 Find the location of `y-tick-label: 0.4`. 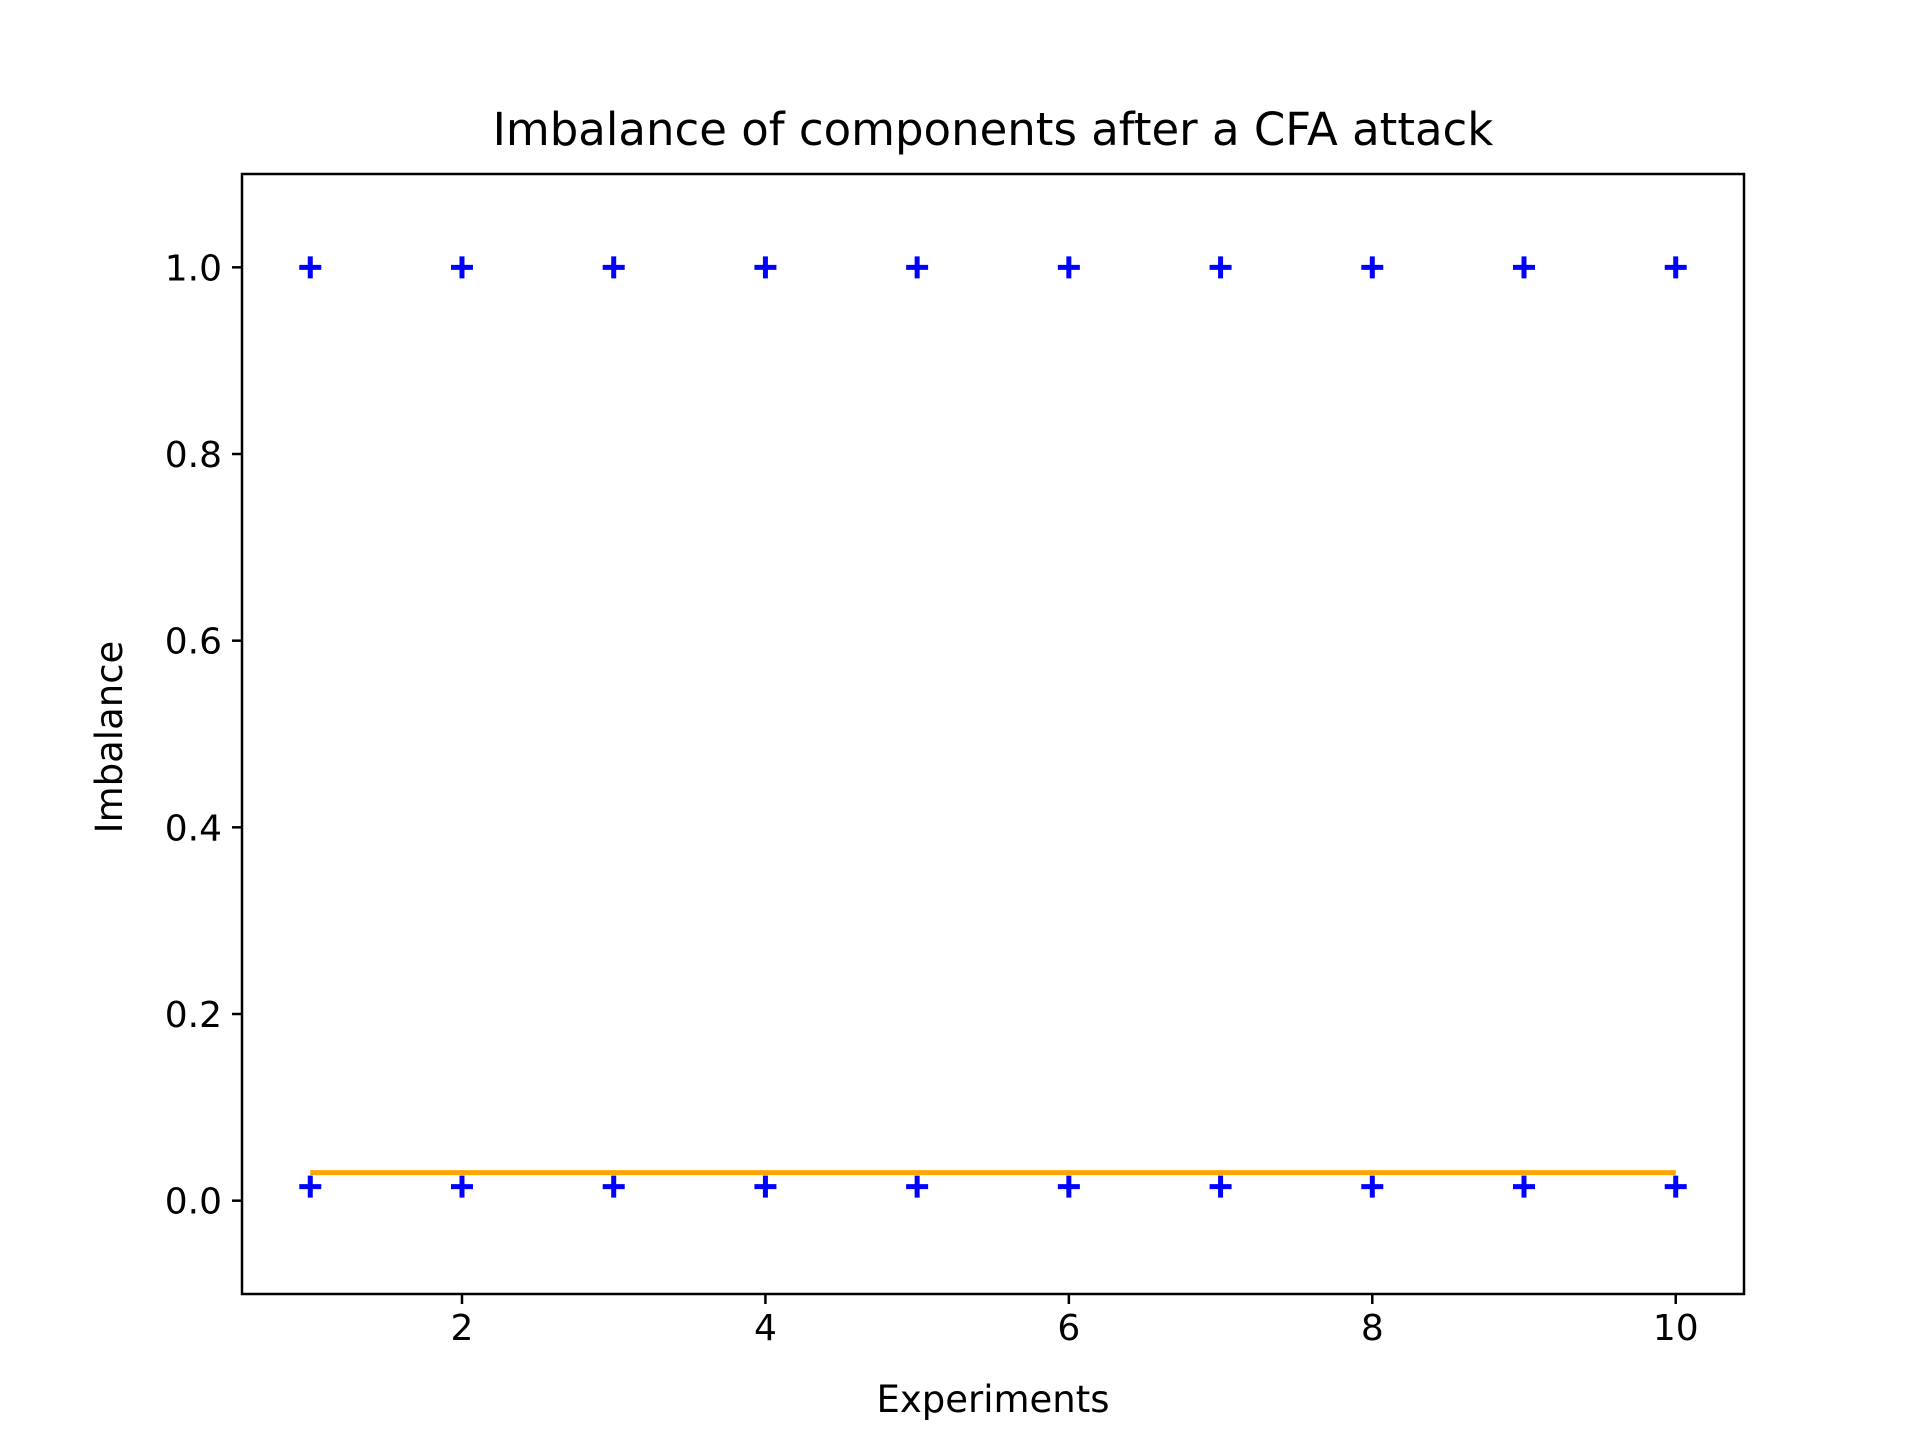

y-tick-label: 0.4 is located at coordinates (193, 828).